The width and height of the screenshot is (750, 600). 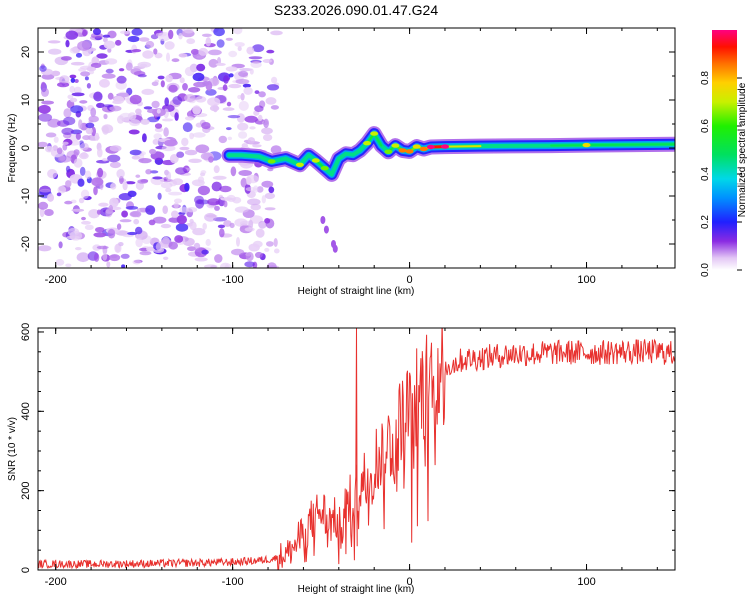 What do you see at coordinates (410, 582) in the screenshot?
I see `x-tick-label: 0` at bounding box center [410, 582].